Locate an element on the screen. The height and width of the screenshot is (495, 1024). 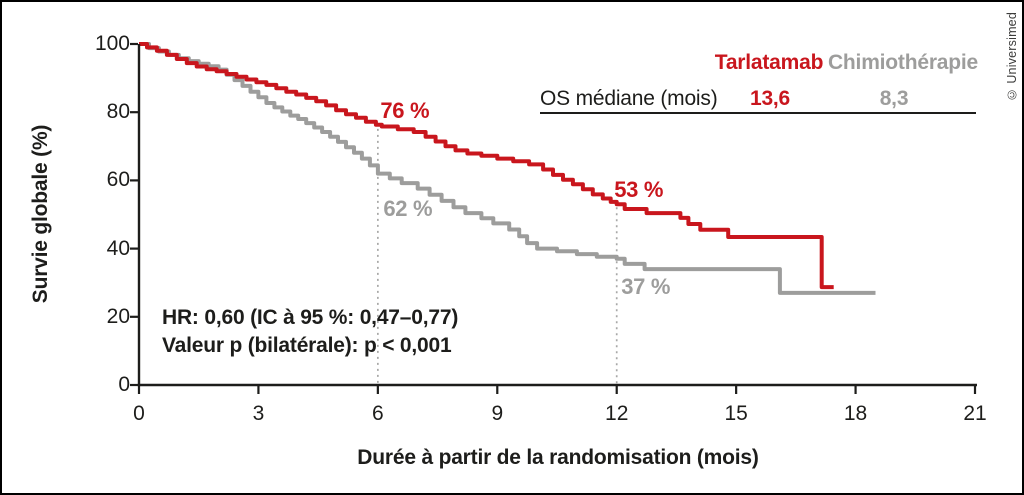
x-tick-label: 18 is located at coordinates (855, 413).